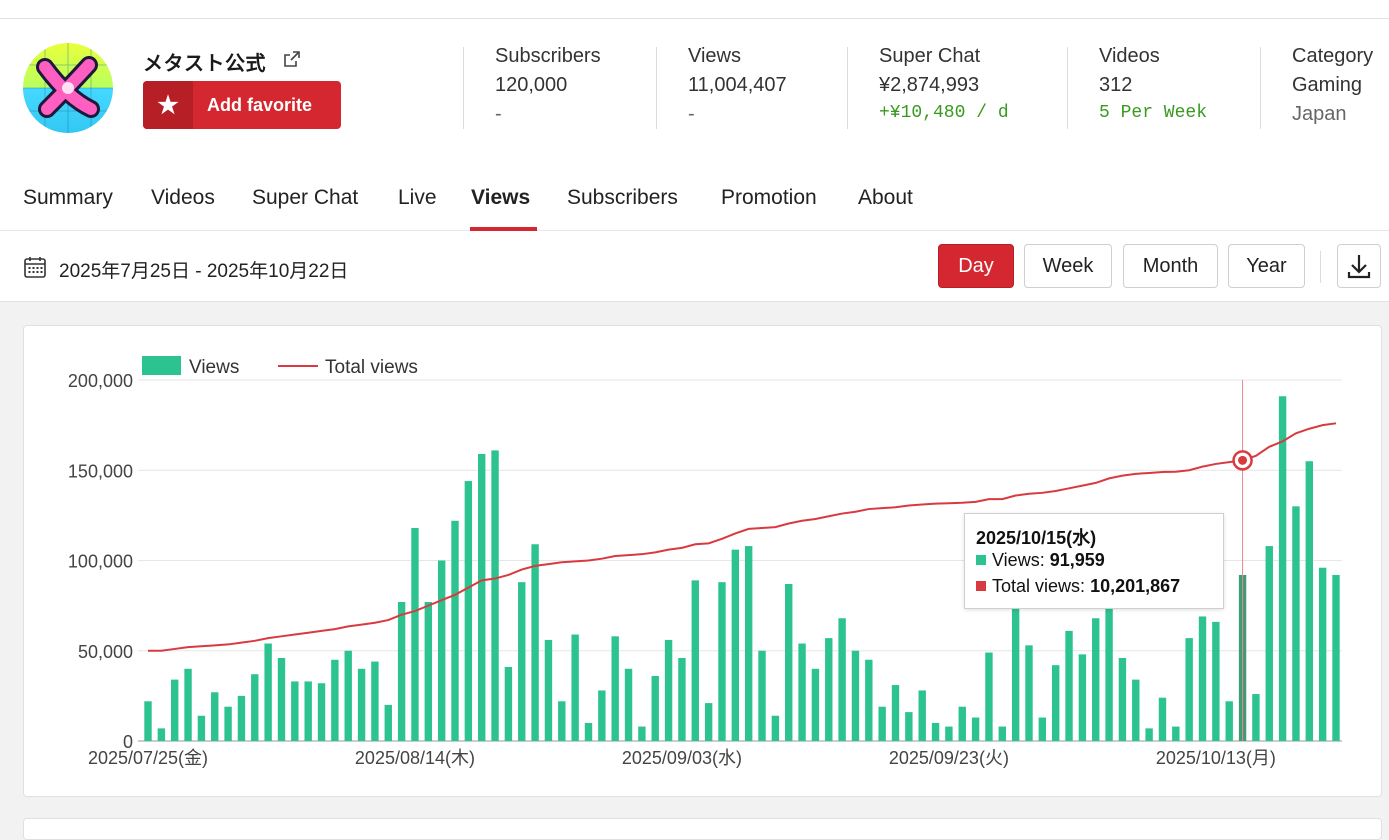  I want to click on tab-views: Views, so click(501, 197).